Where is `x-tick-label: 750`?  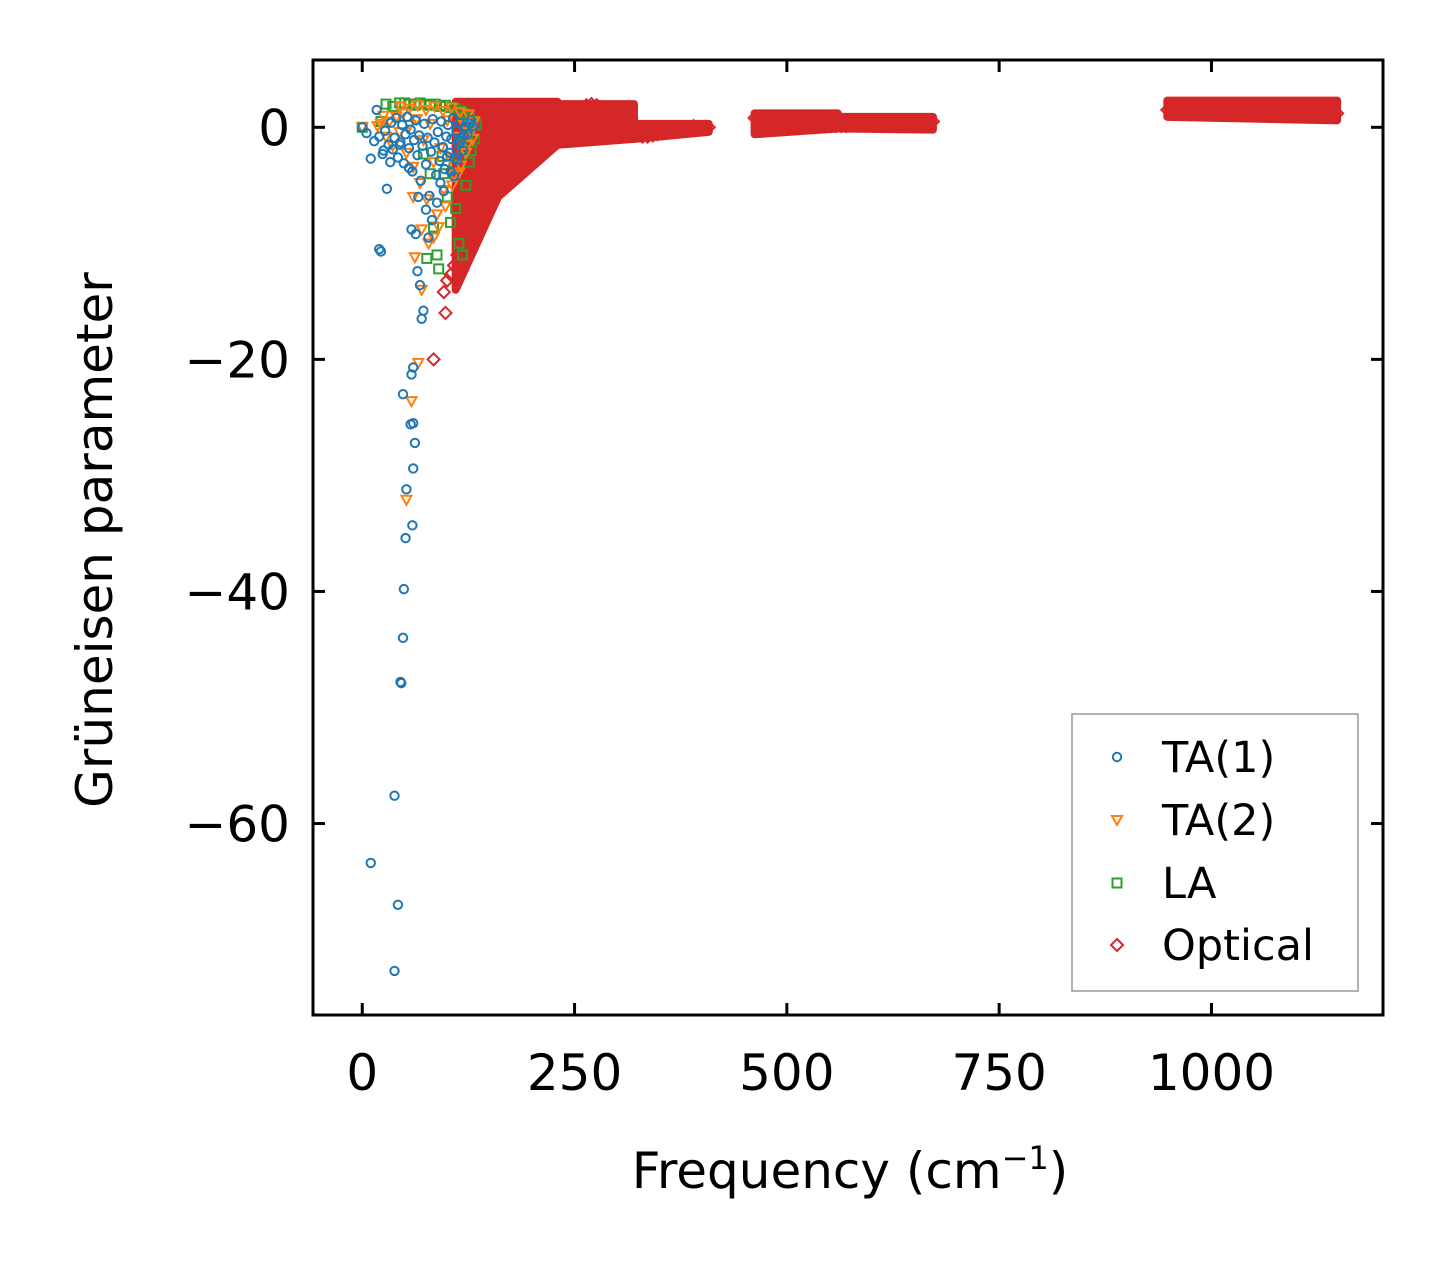 x-tick-label: 750 is located at coordinates (998, 1073).